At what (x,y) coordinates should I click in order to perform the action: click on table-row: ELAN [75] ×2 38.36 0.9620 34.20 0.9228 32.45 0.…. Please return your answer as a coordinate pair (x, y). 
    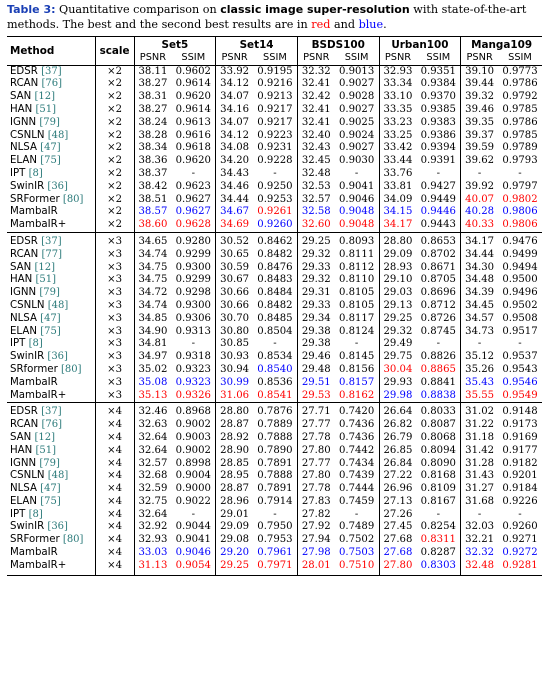
    Looking at the image, I should click on (274, 161).